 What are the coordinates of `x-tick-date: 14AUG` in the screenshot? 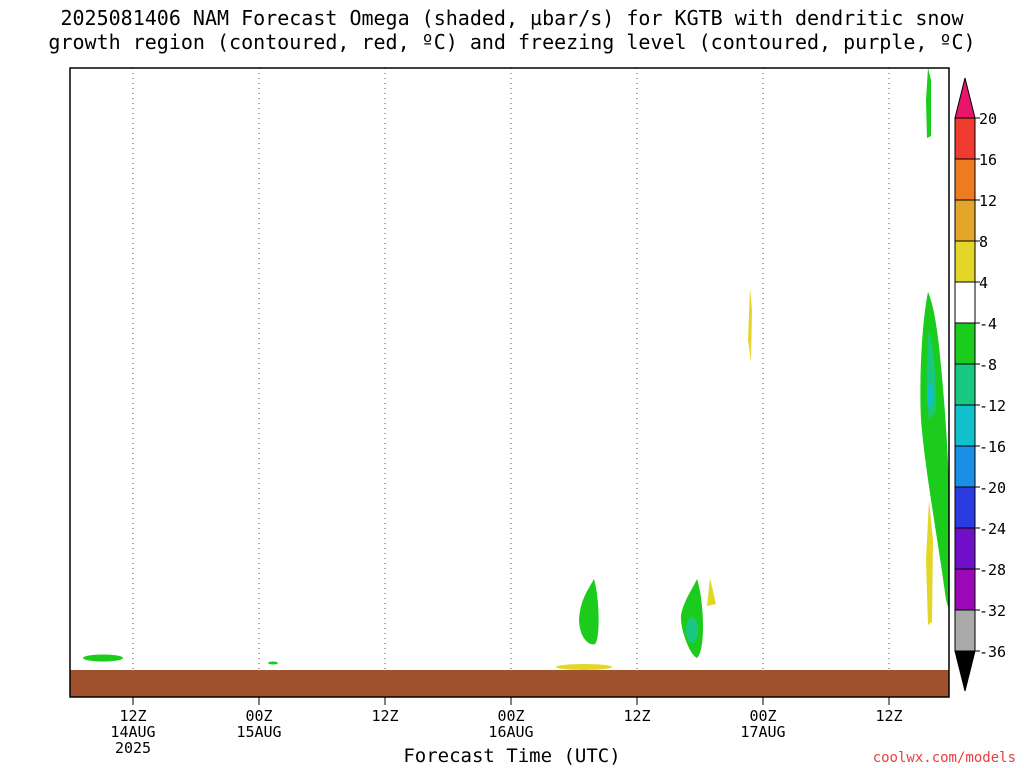 It's located at (132, 732).